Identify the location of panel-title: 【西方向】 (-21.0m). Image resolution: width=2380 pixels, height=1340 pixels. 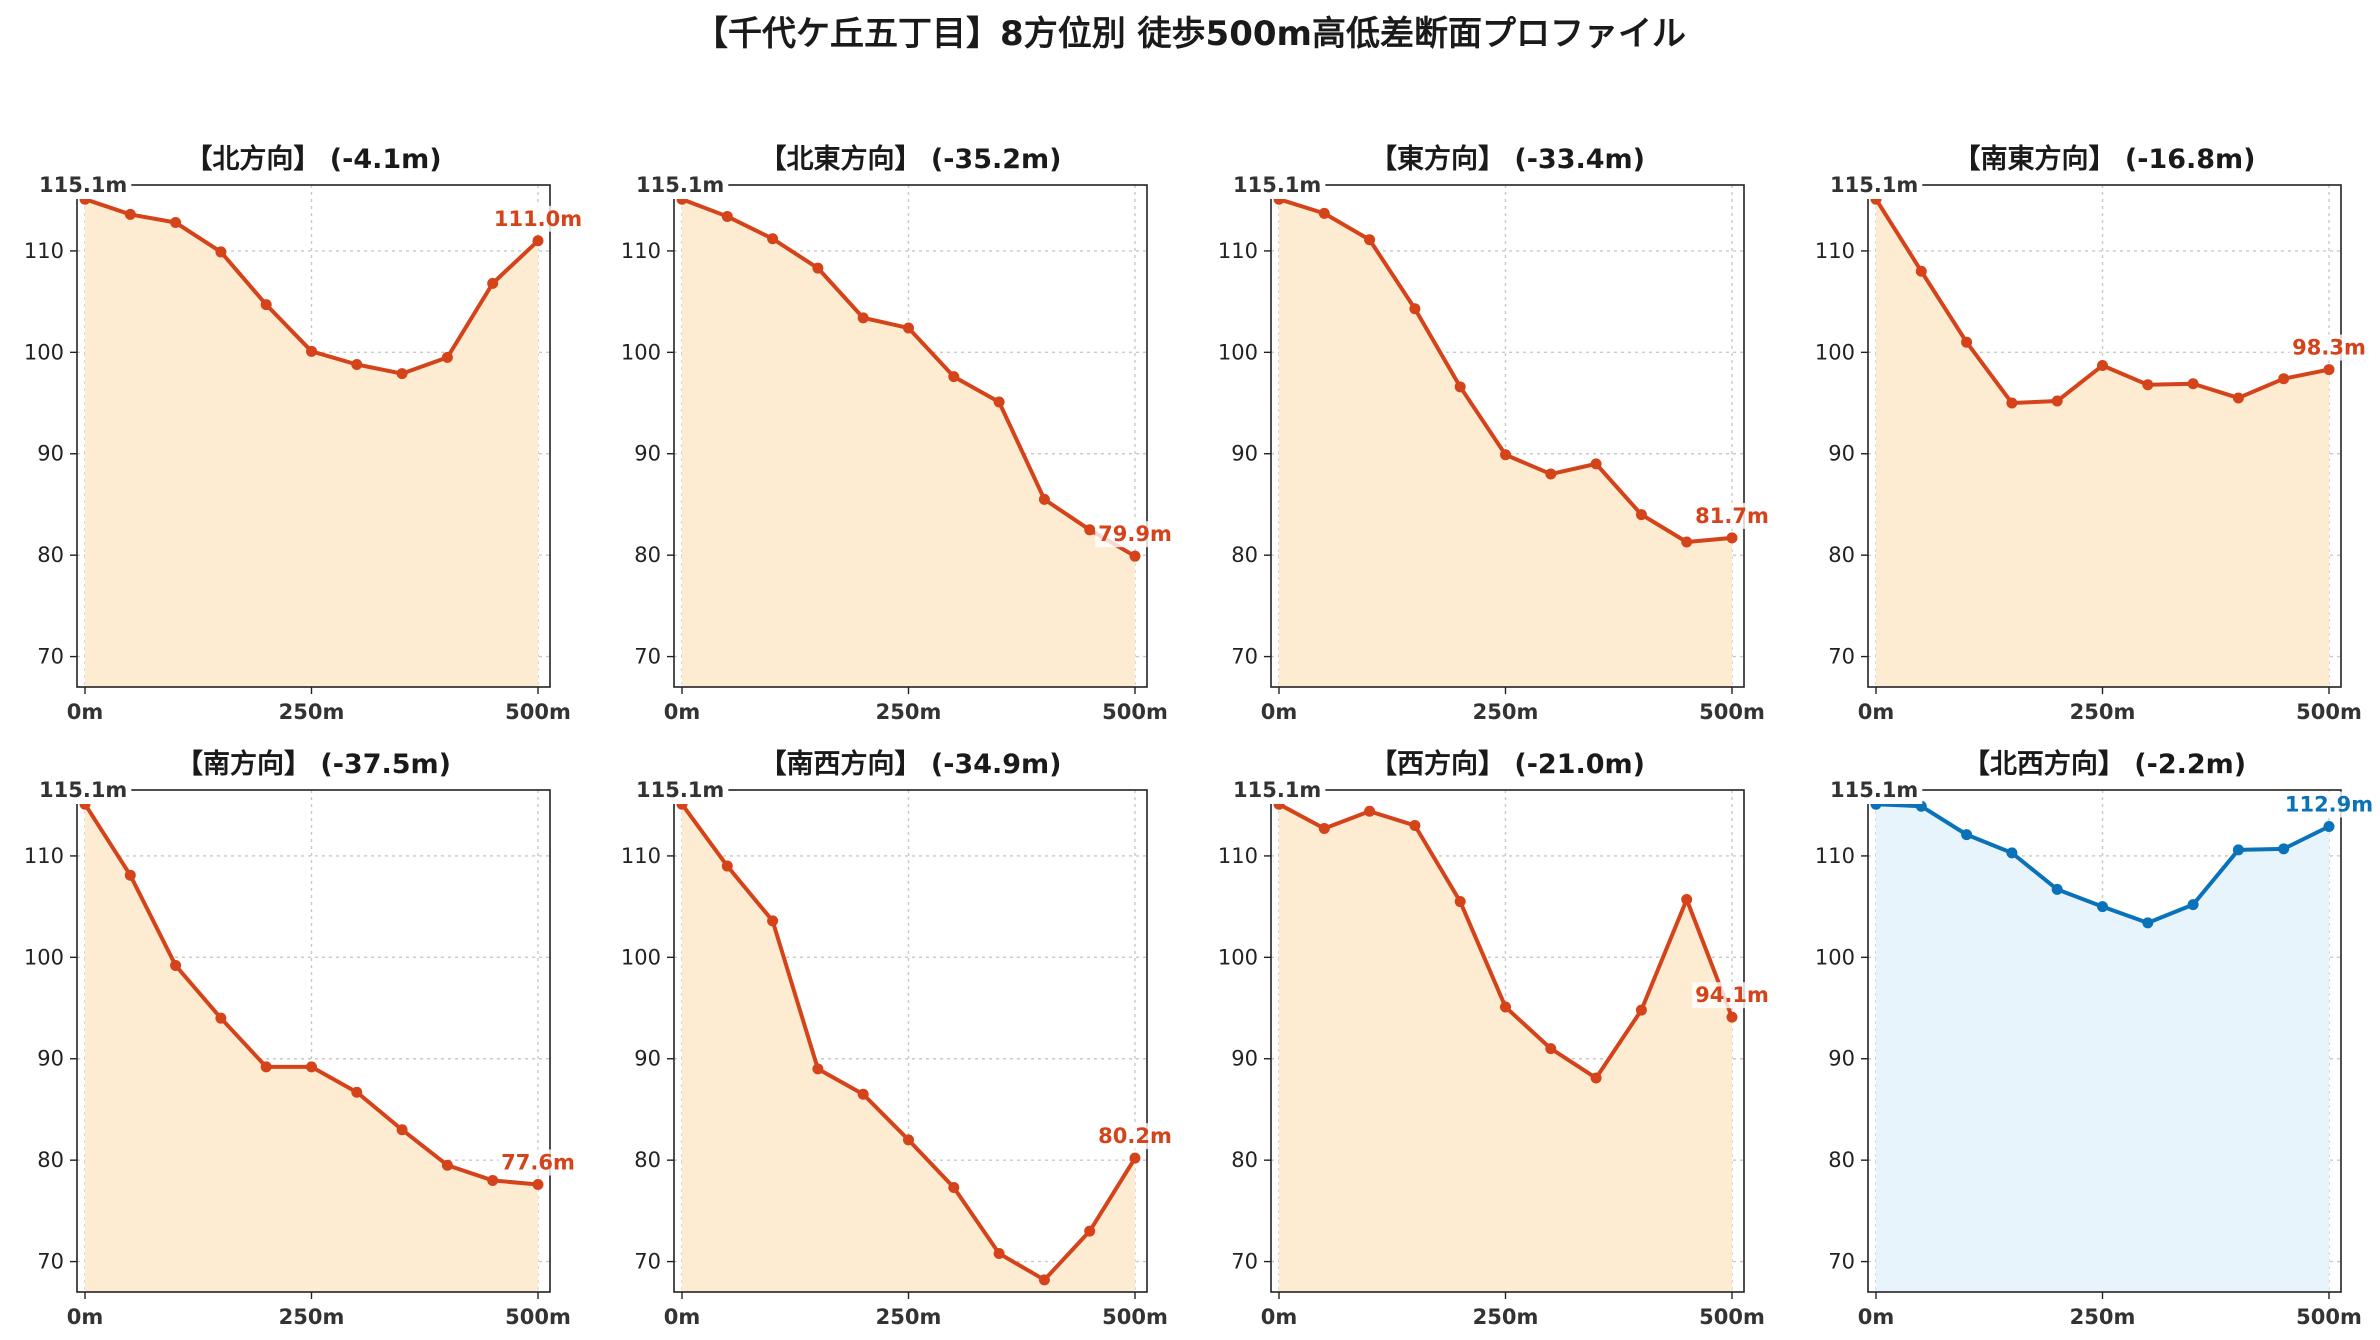
(1507, 764).